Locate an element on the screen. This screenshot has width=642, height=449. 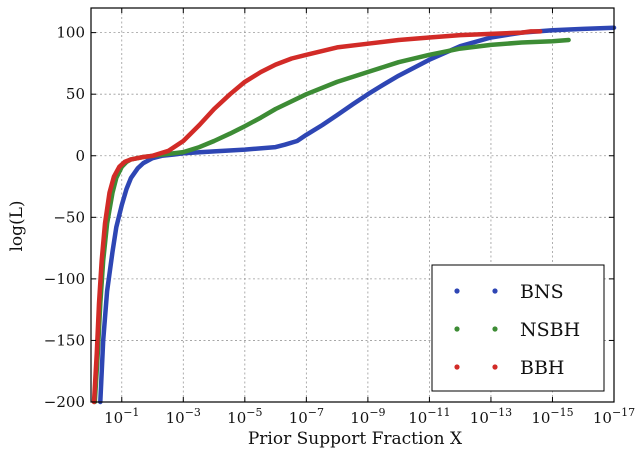
y-tick-label: −150 is located at coordinates (64, 340).